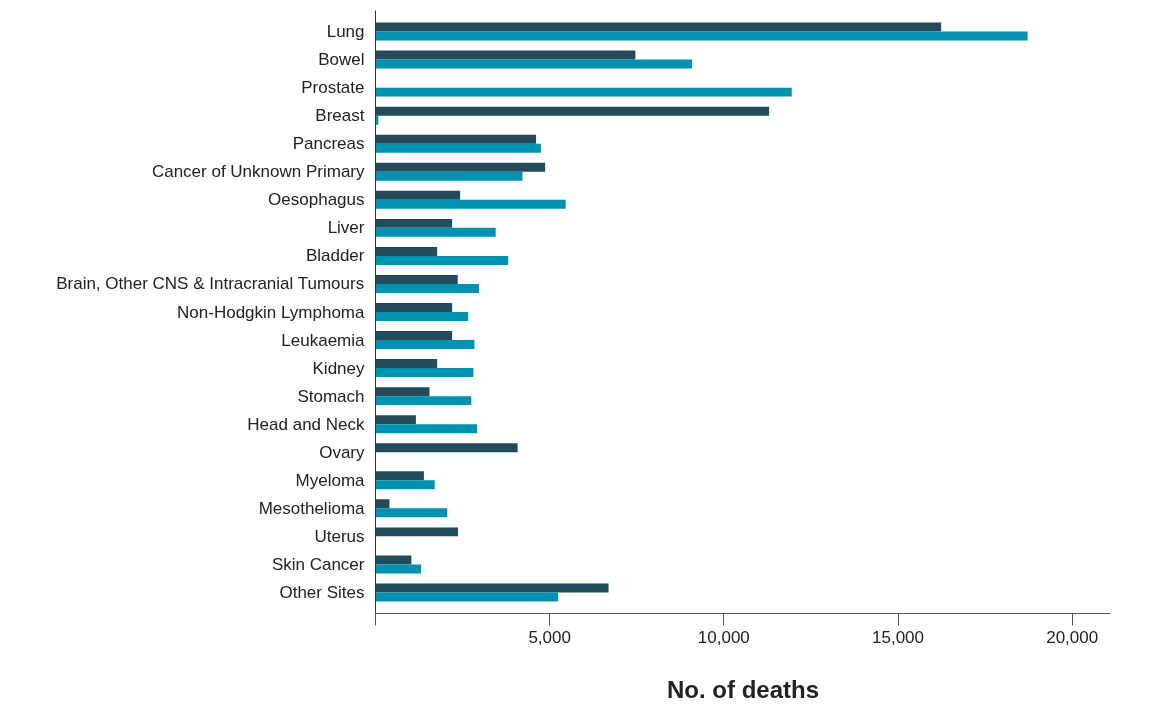  I want to click on x-tick-label: 10,000, so click(723, 637).